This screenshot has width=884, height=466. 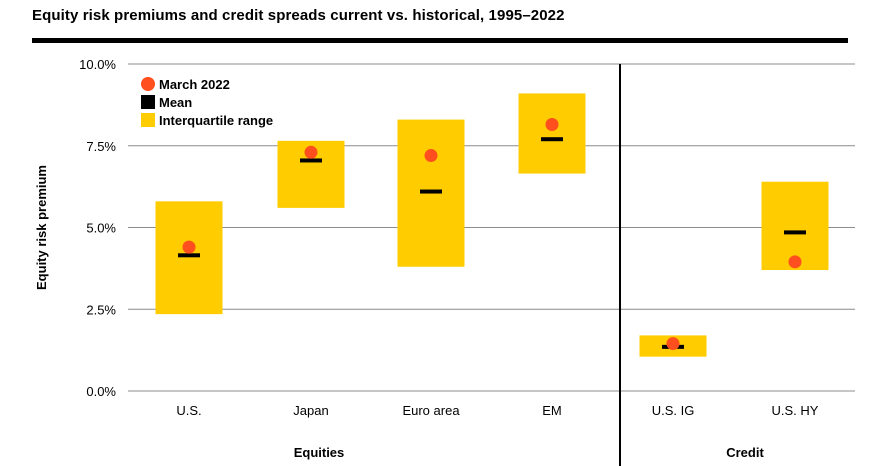 I want to click on group-label-0: Equities, so click(x=319, y=452).